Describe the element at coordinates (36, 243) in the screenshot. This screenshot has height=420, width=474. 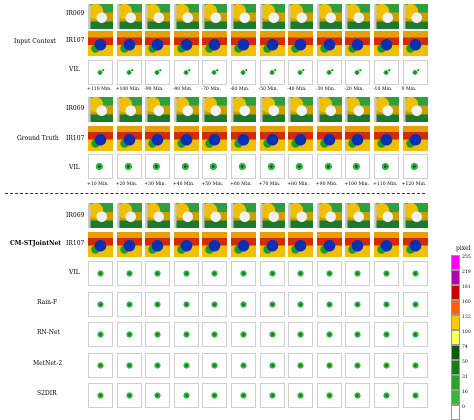
I see `section-label-model: CM-STJointNet` at that location.